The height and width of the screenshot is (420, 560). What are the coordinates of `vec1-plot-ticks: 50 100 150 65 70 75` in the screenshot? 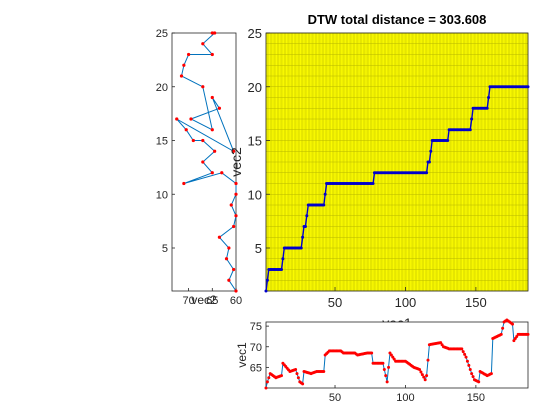 It's located at (367, 362).